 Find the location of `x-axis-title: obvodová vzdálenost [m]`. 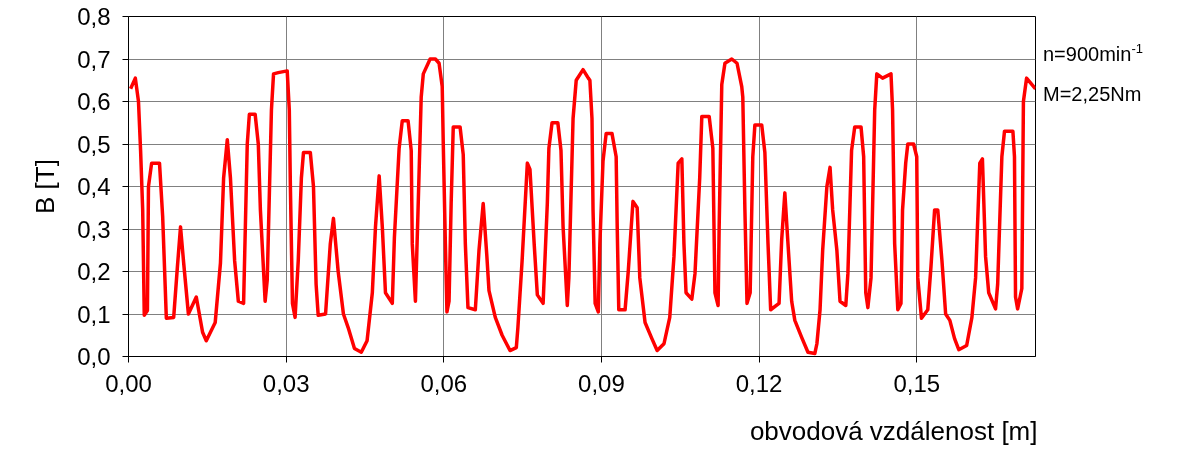

x-axis-title: obvodová vzdálenost [m] is located at coordinates (893, 430).